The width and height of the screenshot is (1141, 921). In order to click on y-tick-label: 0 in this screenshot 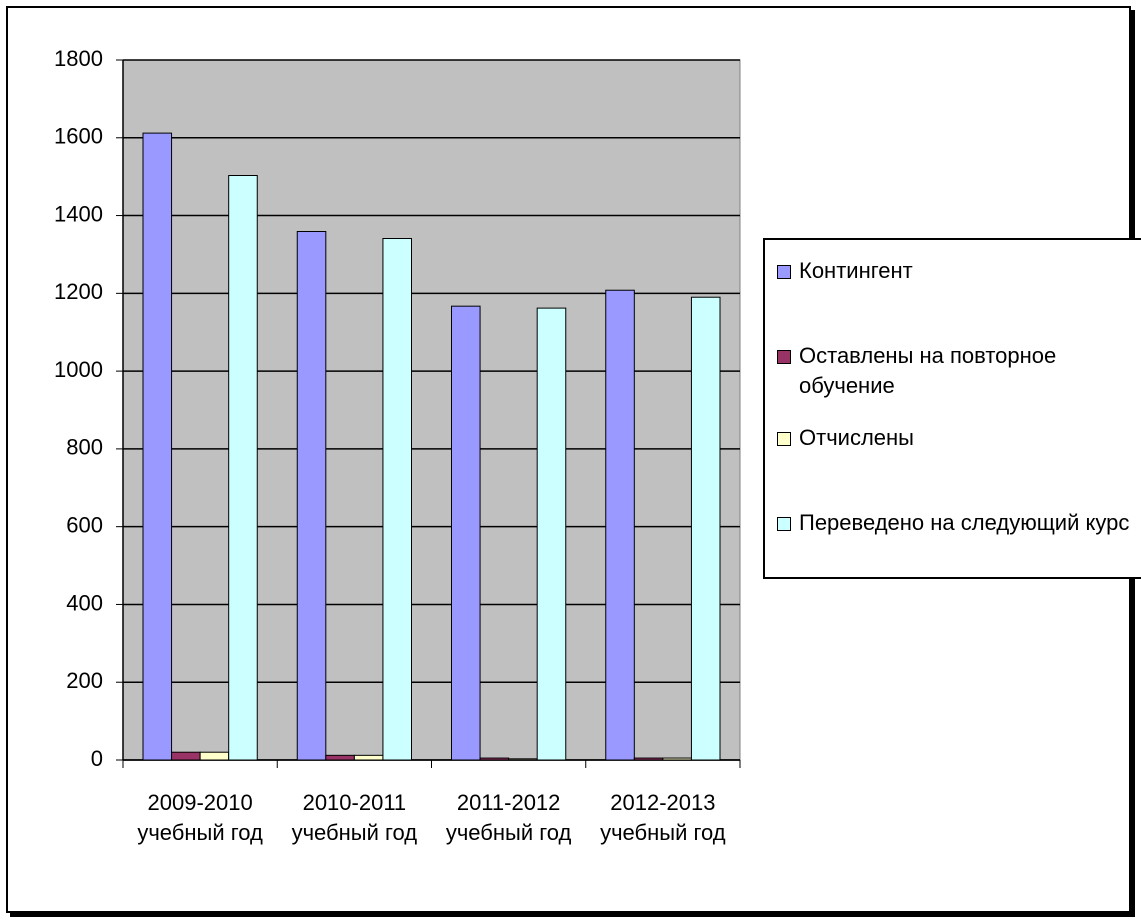, I will do `click(97, 758)`.